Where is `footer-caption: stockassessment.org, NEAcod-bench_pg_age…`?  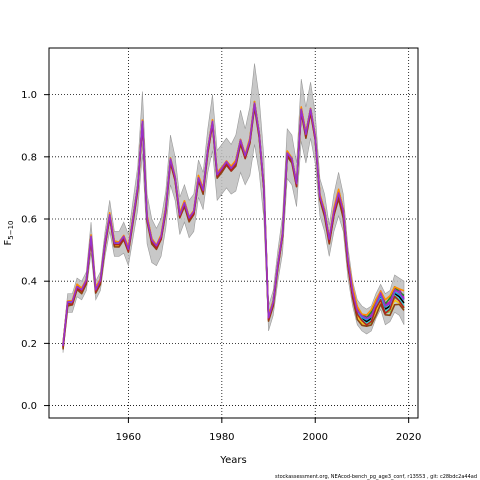 footer-caption: stockassessment.org, NEAcod-bench_pg_age… is located at coordinates (376, 477).